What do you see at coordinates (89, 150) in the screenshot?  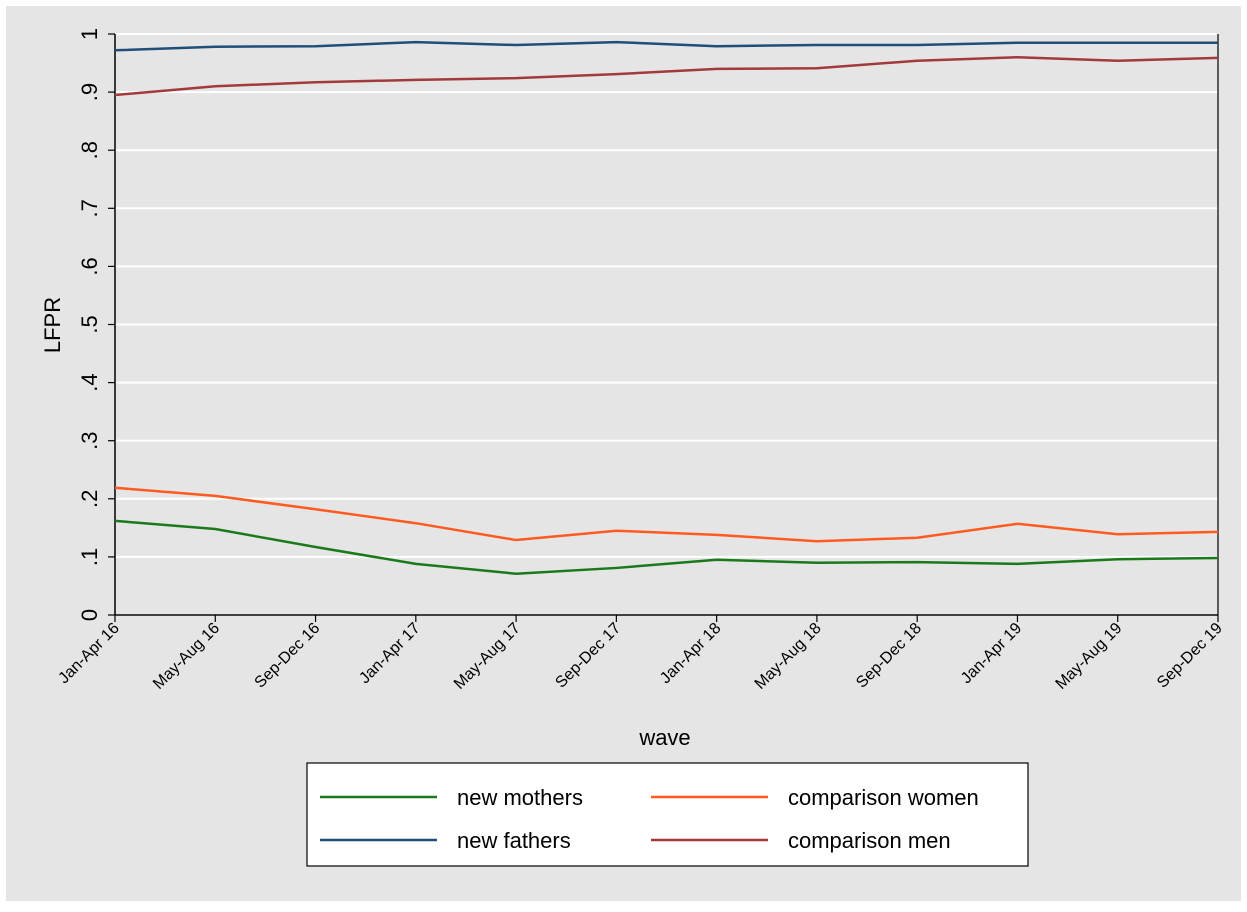 I see `y-tick-label: .8` at bounding box center [89, 150].